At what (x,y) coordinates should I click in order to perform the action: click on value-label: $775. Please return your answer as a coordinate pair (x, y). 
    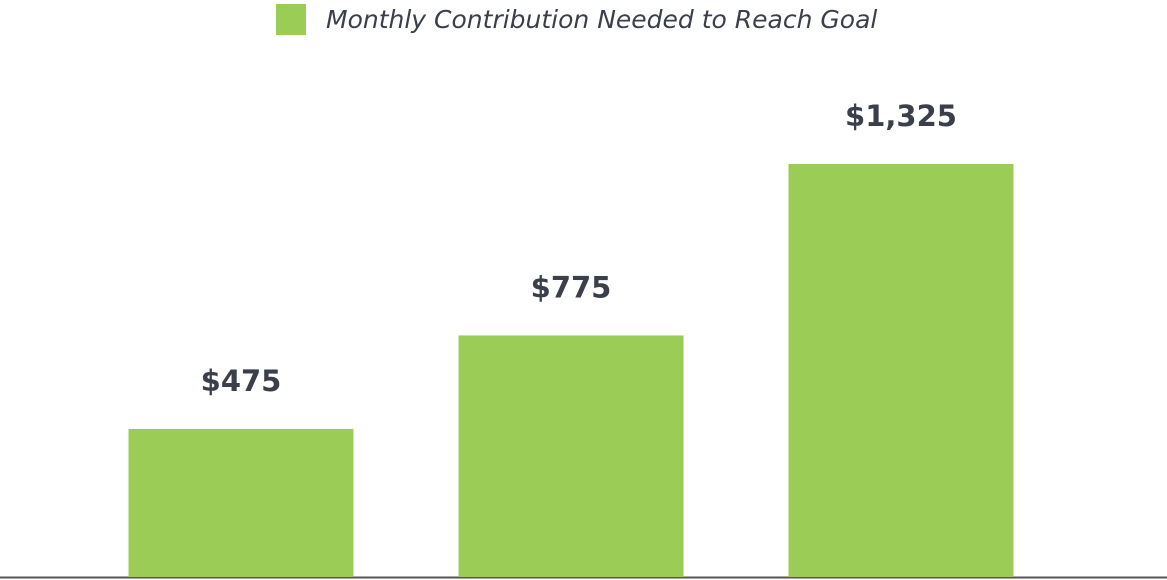
    Looking at the image, I should click on (571, 287).